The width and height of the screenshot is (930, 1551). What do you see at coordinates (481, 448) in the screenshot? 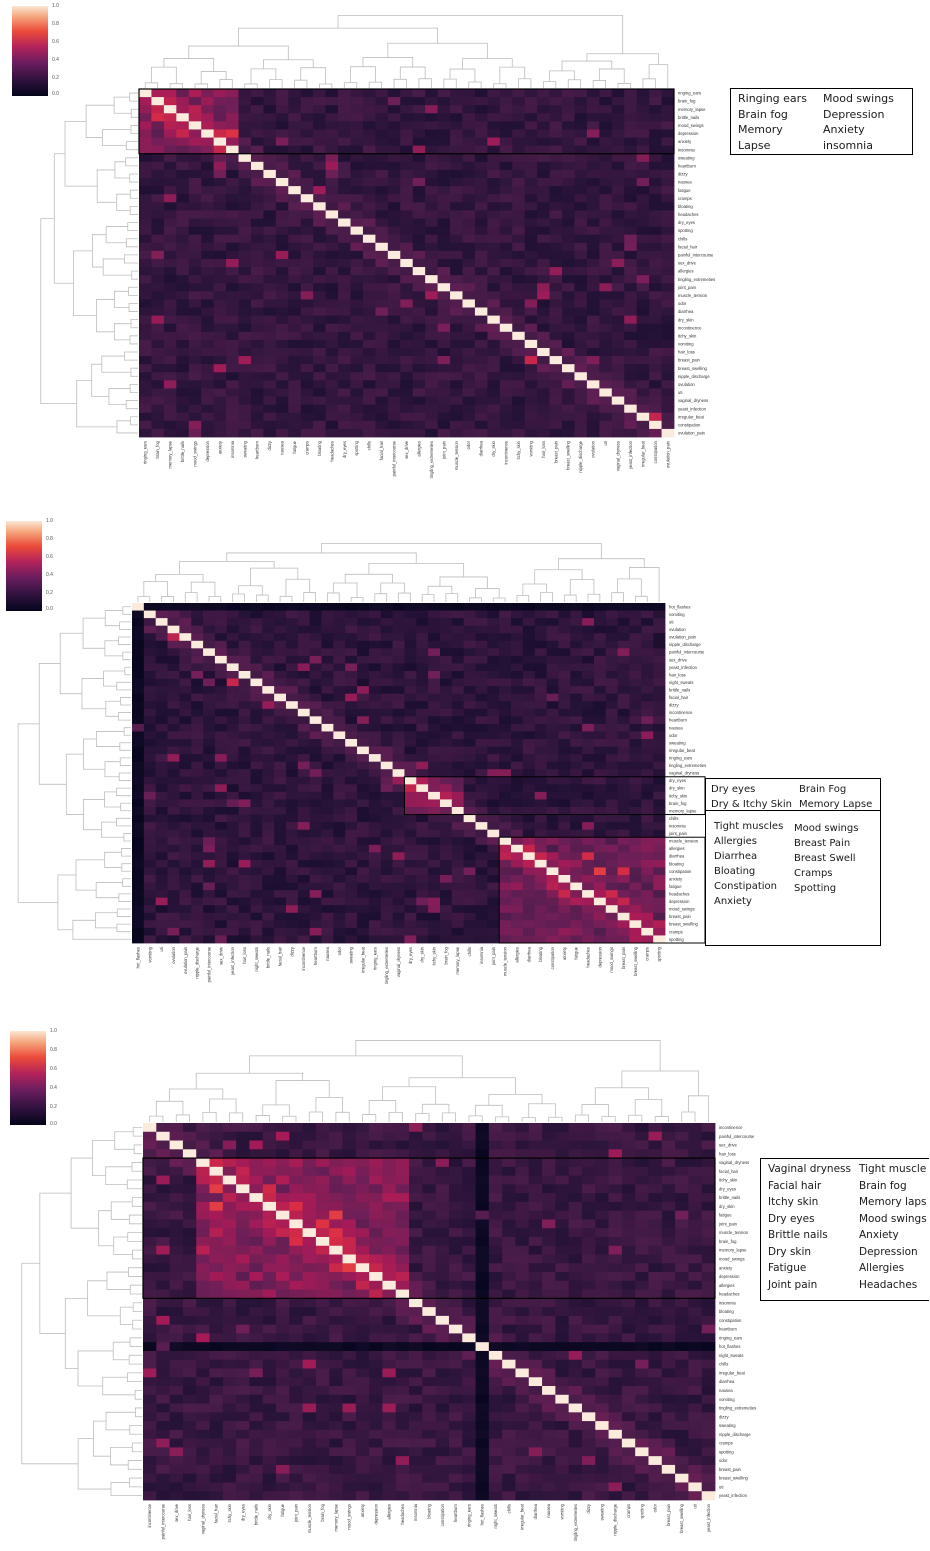
I see `column-label: diarrhea` at bounding box center [481, 448].